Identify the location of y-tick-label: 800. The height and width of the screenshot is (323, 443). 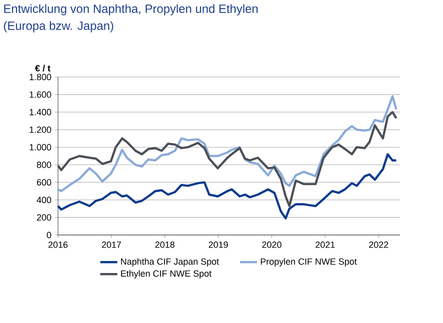
(44, 165).